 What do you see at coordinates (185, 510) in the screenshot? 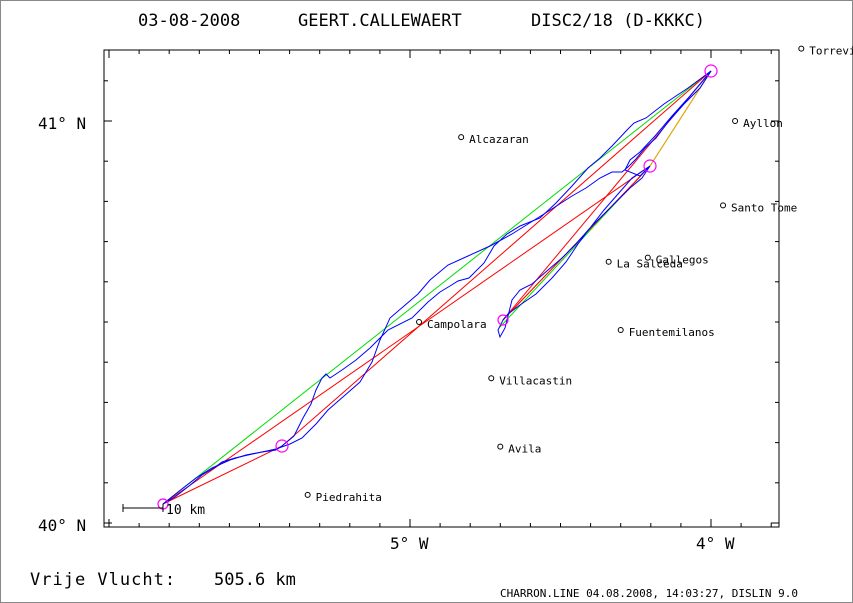
I see `scale-label: 10 km` at bounding box center [185, 510].